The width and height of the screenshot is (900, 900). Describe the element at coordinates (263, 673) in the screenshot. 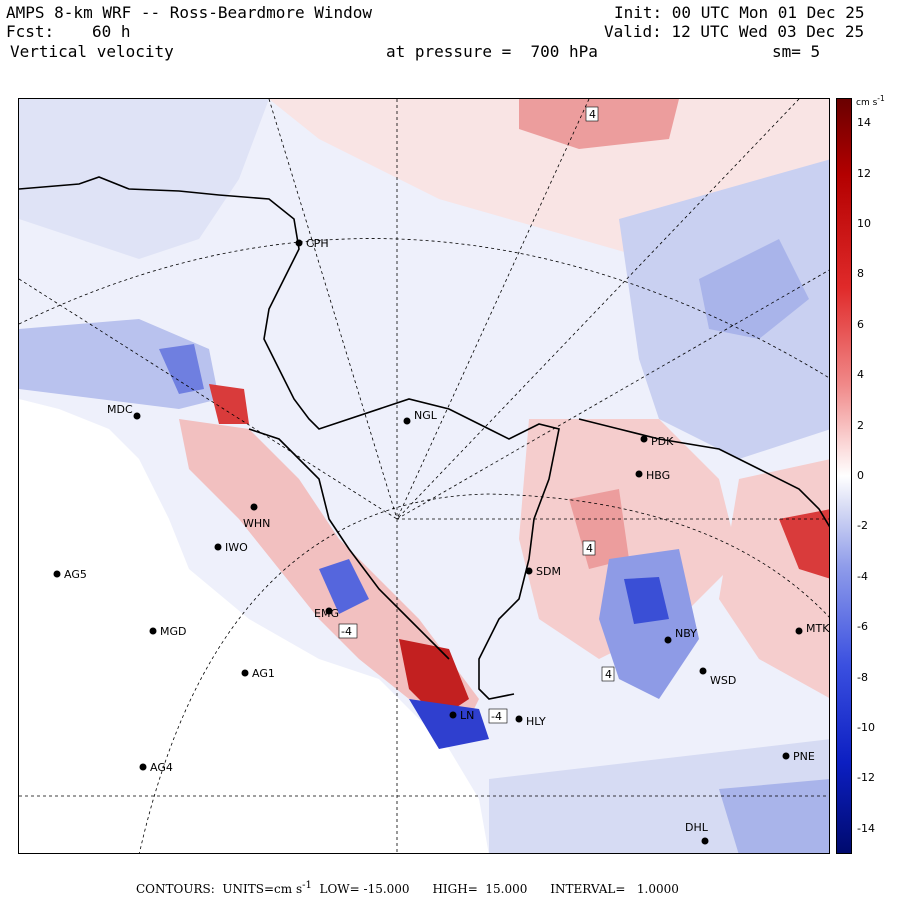

I see `svg-text: AG1` at that location.